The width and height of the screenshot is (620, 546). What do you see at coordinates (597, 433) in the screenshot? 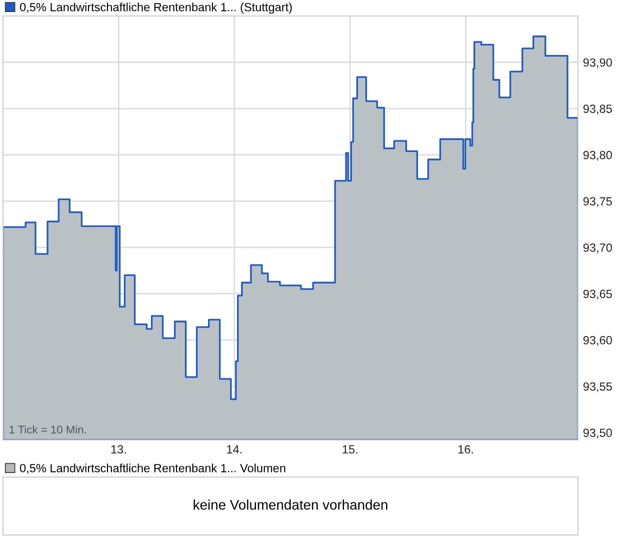
I see `y-tick-label: 93,50` at bounding box center [597, 433].